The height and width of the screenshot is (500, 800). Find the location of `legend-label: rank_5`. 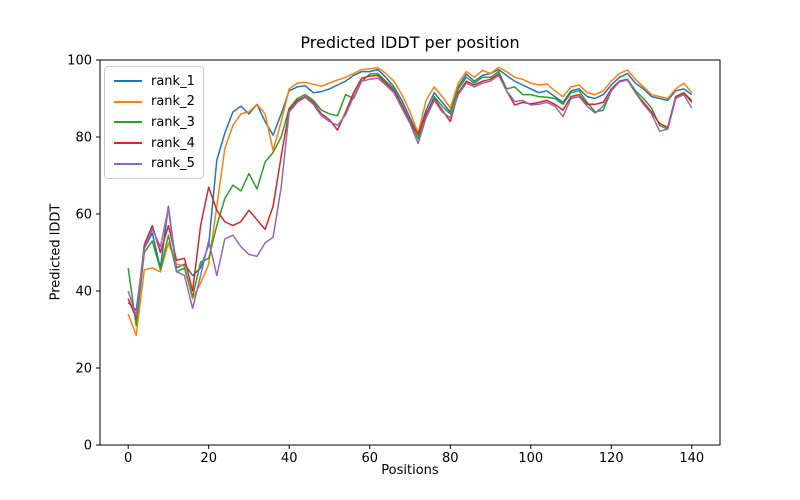

legend-label: rank_5 is located at coordinates (173, 164).